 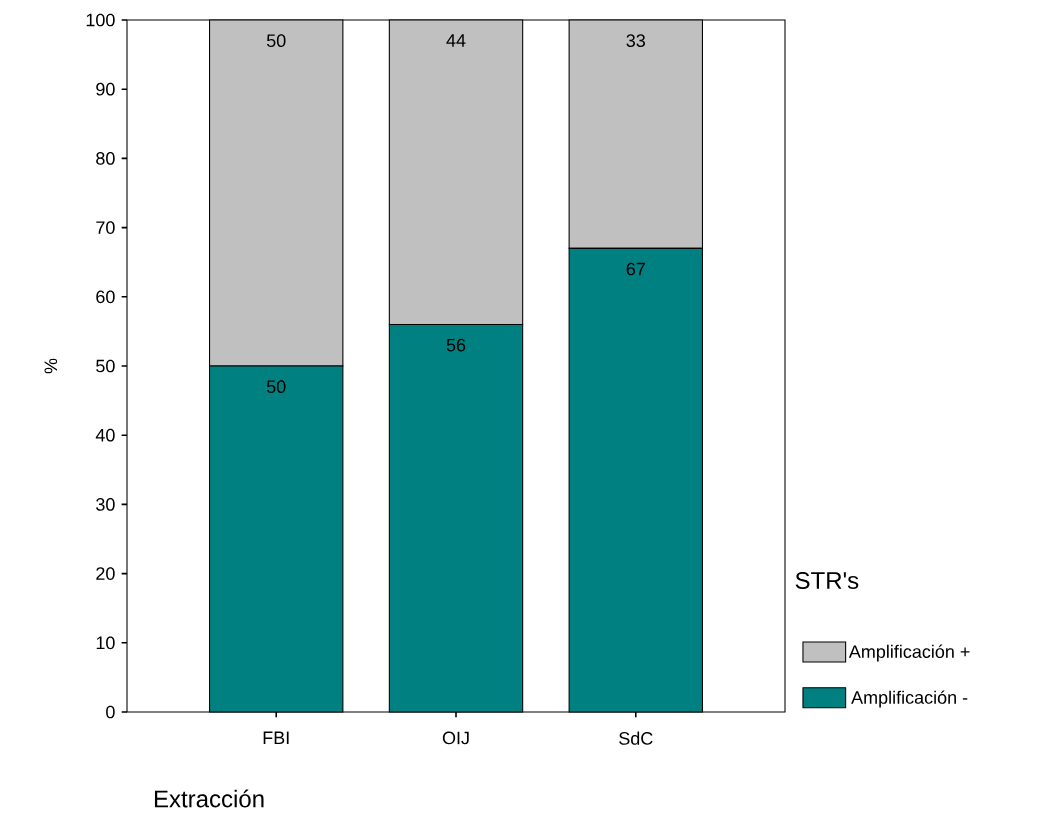 I want to click on y-tick-label: 70, so click(x=105, y=227).